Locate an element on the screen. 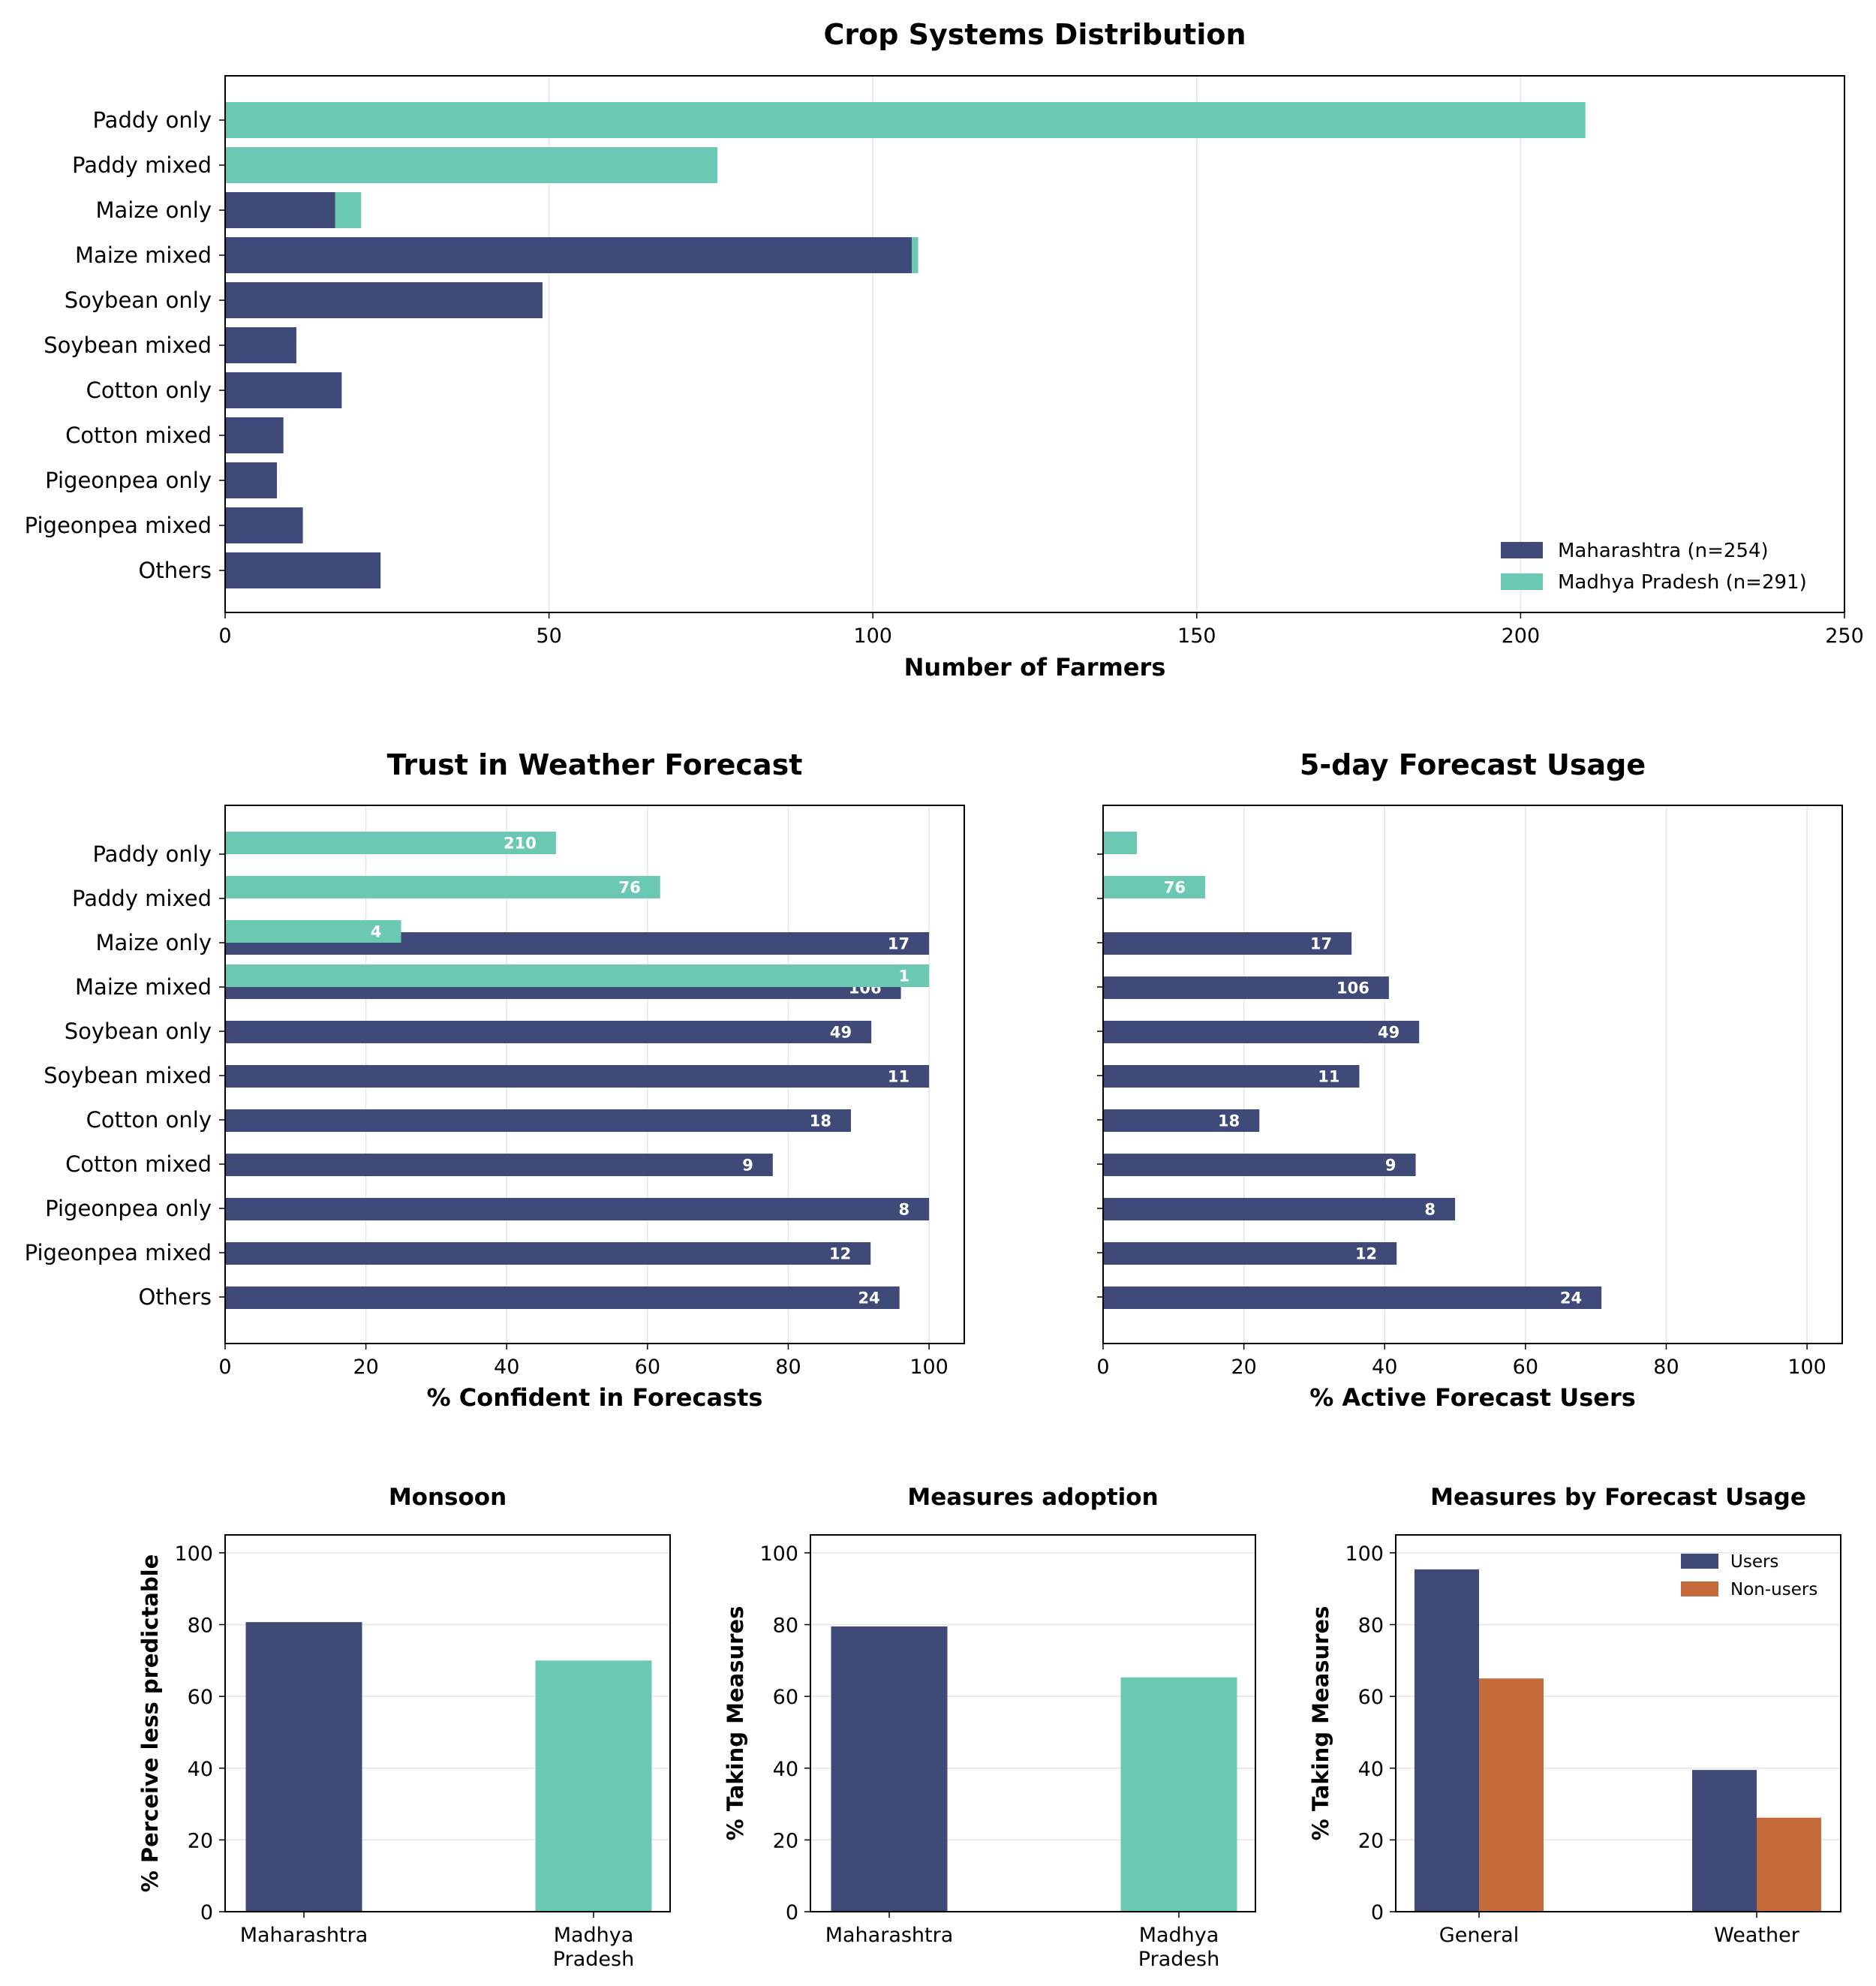 The width and height of the screenshot is (1876, 1986). y-tick-label: Maize only is located at coordinates (154, 210).